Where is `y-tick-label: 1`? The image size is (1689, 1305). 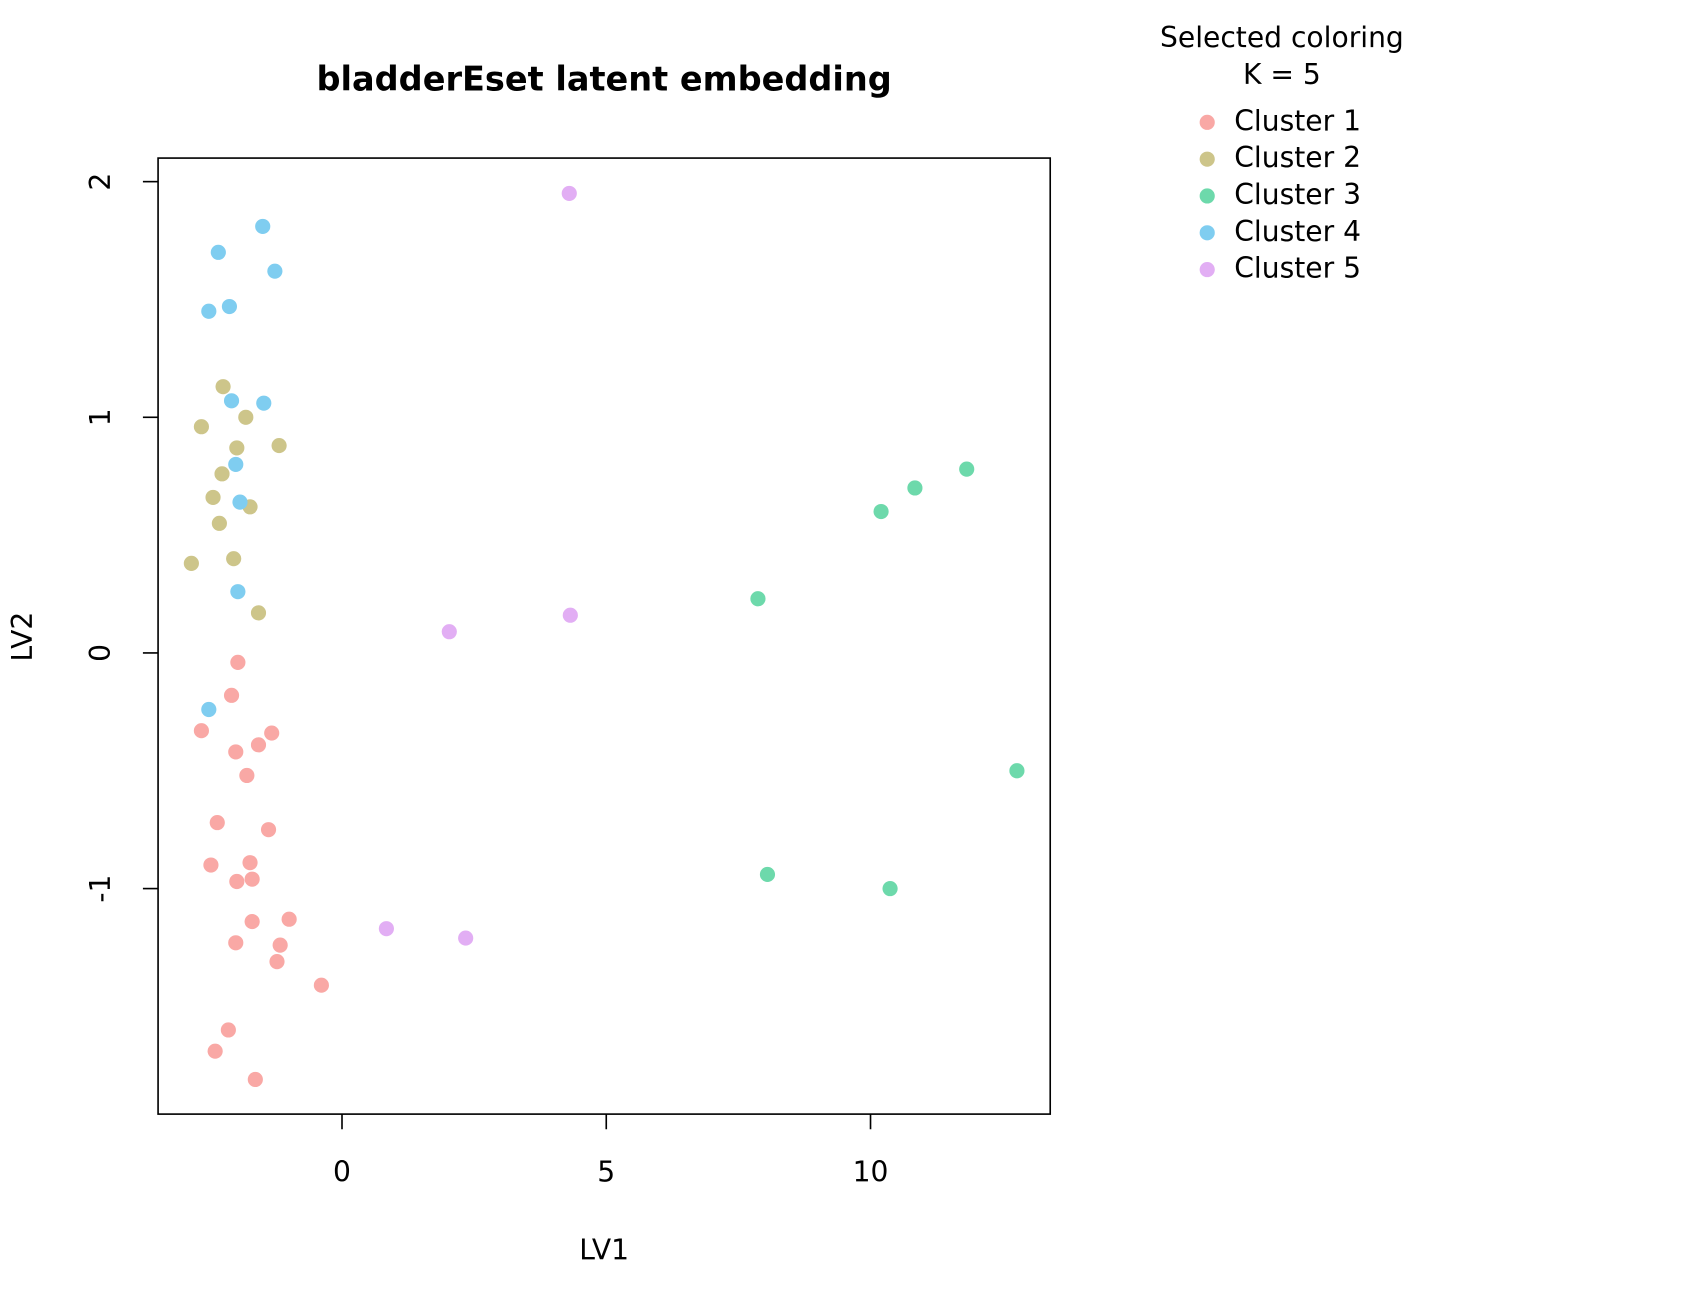
y-tick-label: 1 is located at coordinates (100, 417).